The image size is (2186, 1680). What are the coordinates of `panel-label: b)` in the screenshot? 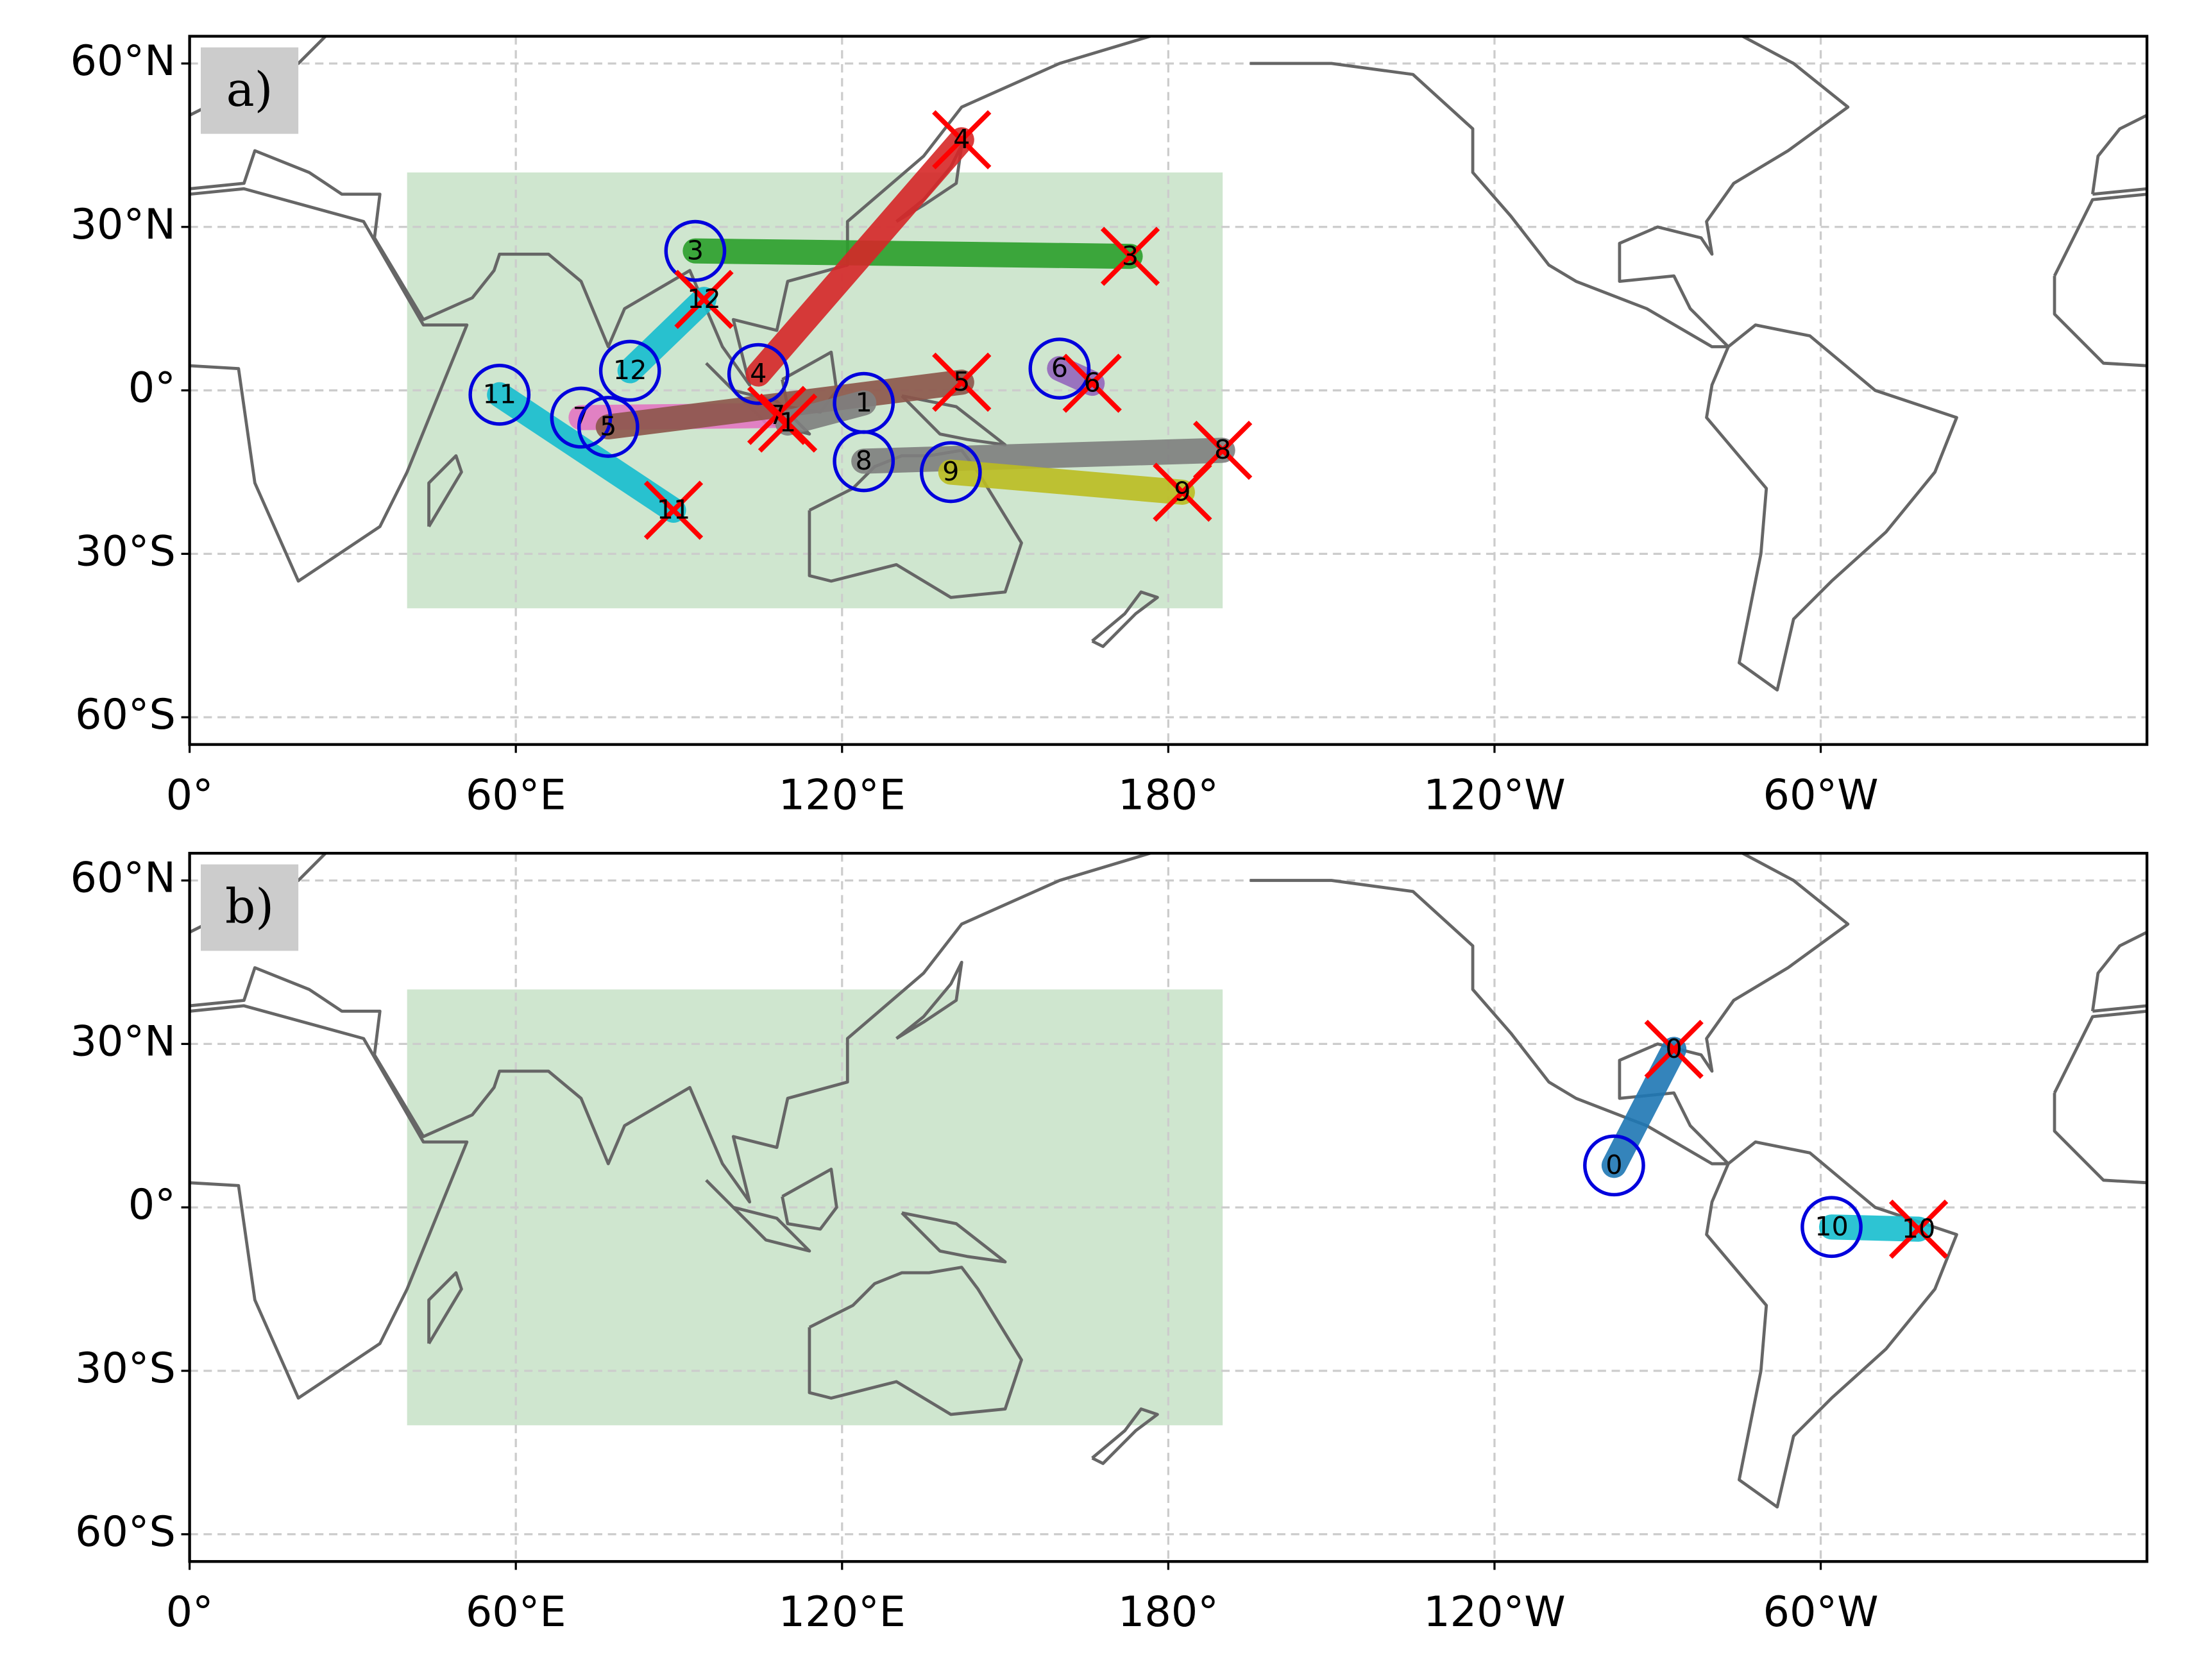 It's located at (249, 907).